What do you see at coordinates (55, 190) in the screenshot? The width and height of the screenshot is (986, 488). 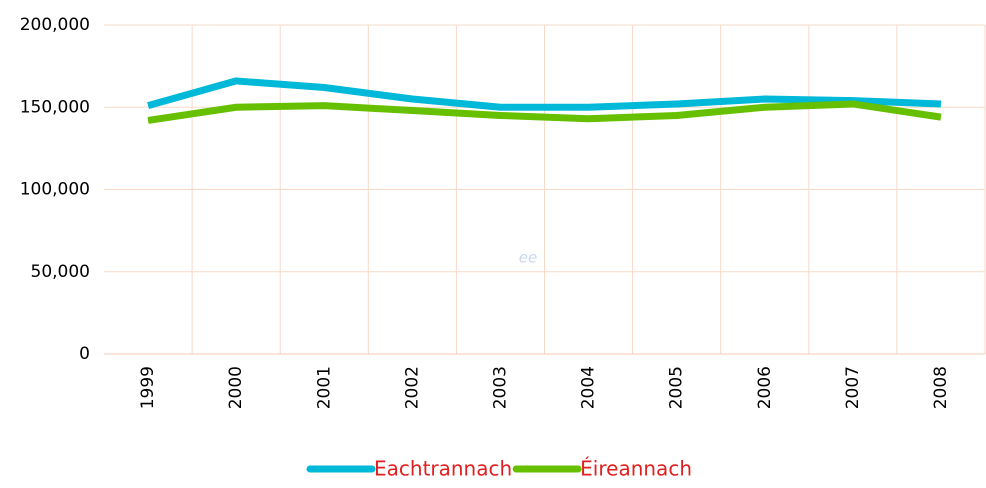 I see `y-tick-label: 100,000` at bounding box center [55, 190].